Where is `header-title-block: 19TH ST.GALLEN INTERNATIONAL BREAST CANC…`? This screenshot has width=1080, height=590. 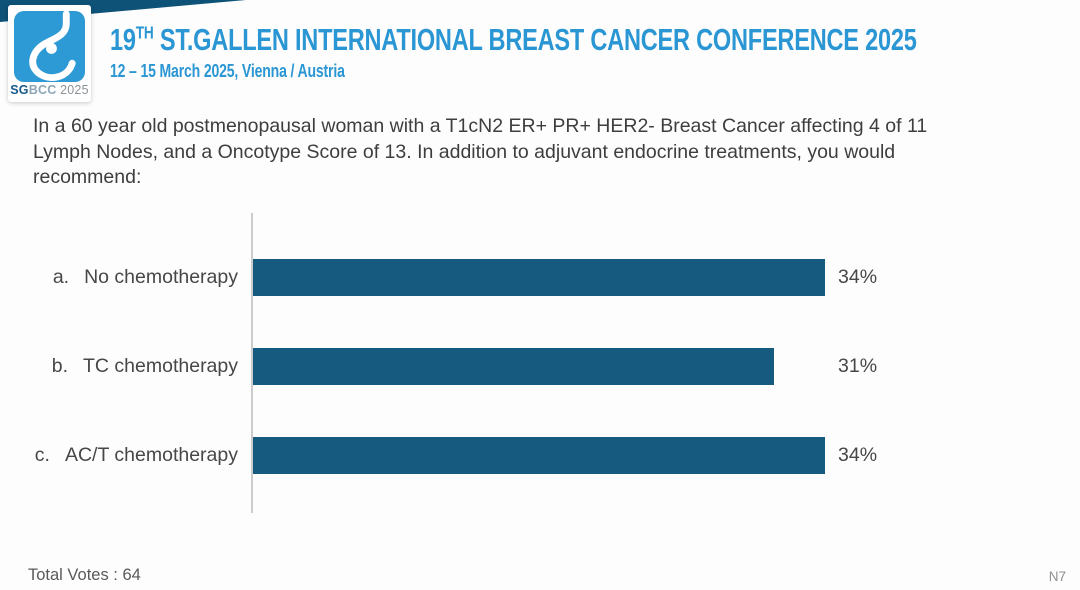 header-title-block: 19TH ST.GALLEN INTERNATIONAL BREAST CANC… is located at coordinates (595, 52).